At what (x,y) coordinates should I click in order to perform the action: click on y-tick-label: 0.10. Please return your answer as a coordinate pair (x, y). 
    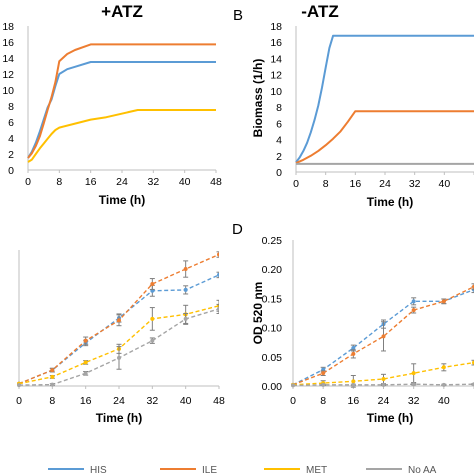
    Looking at the image, I should click on (272, 329).